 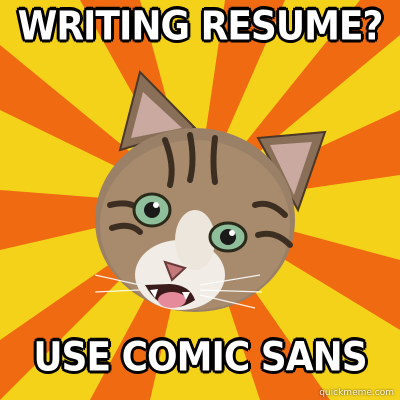 I want to click on watermark: quickmeme.com, so click(x=356, y=393).